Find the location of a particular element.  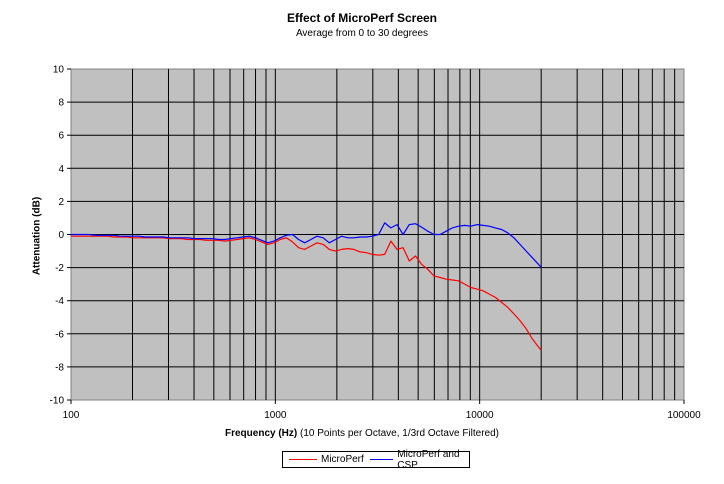

legend-item-microperf: MicroPerf is located at coordinates (326, 459).